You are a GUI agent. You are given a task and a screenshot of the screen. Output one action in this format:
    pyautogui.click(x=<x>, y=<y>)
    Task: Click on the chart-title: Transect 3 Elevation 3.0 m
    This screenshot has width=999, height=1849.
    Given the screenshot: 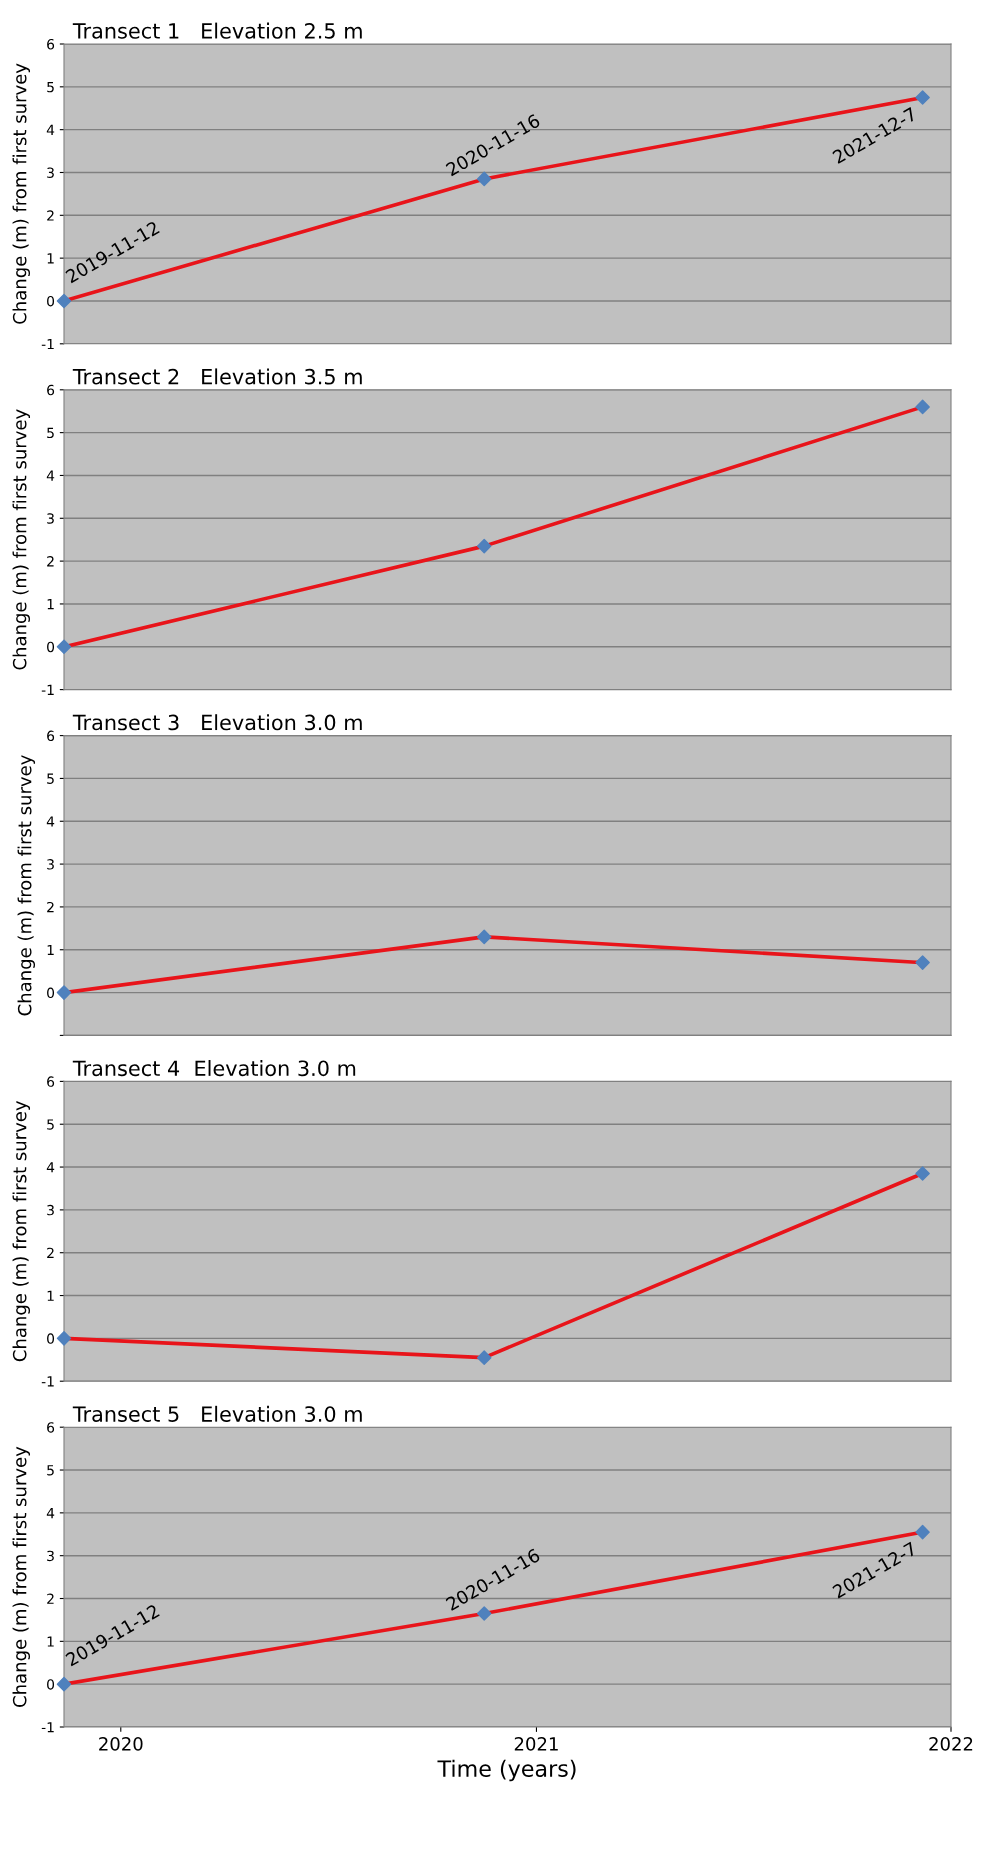 What is the action you would take?
    pyautogui.click(x=217, y=722)
    